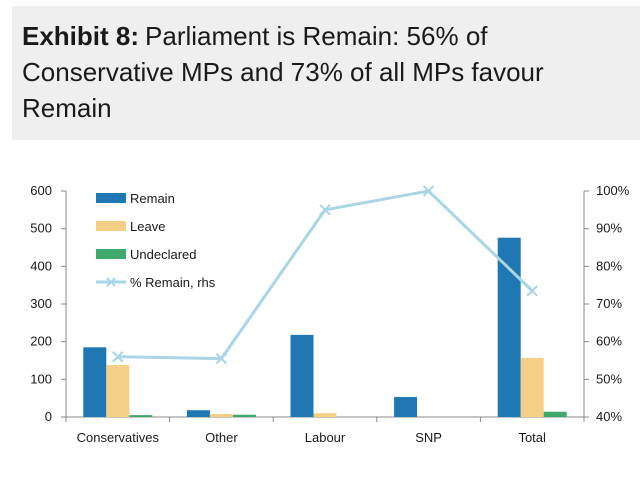 This screenshot has width=640, height=480. I want to click on y-tick-label: 300, so click(41, 303).